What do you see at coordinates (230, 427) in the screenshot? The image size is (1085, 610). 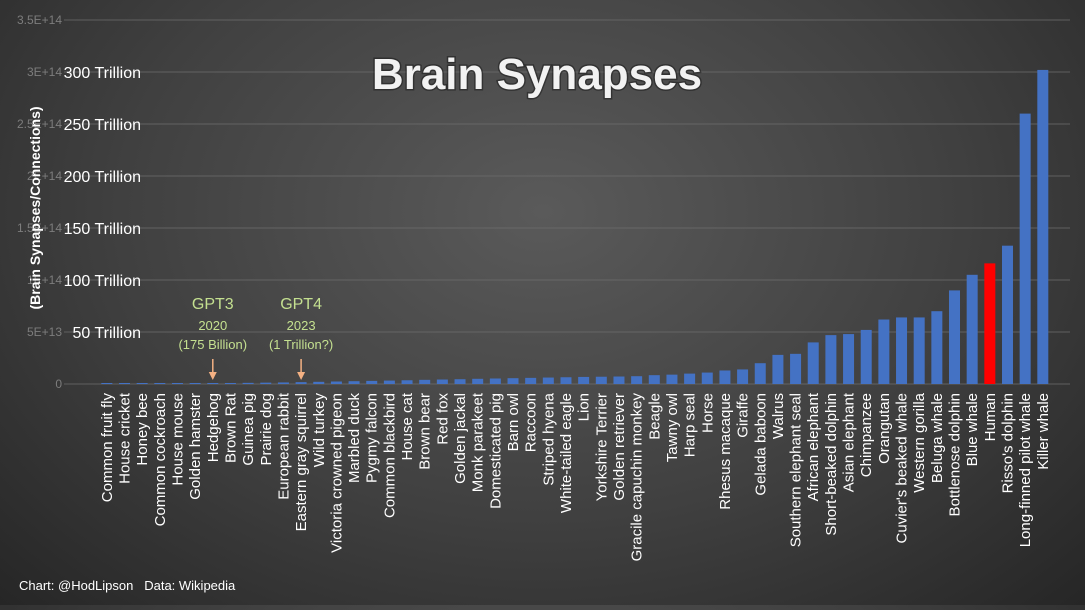 I see `x-tick-label: Brown Rat` at bounding box center [230, 427].